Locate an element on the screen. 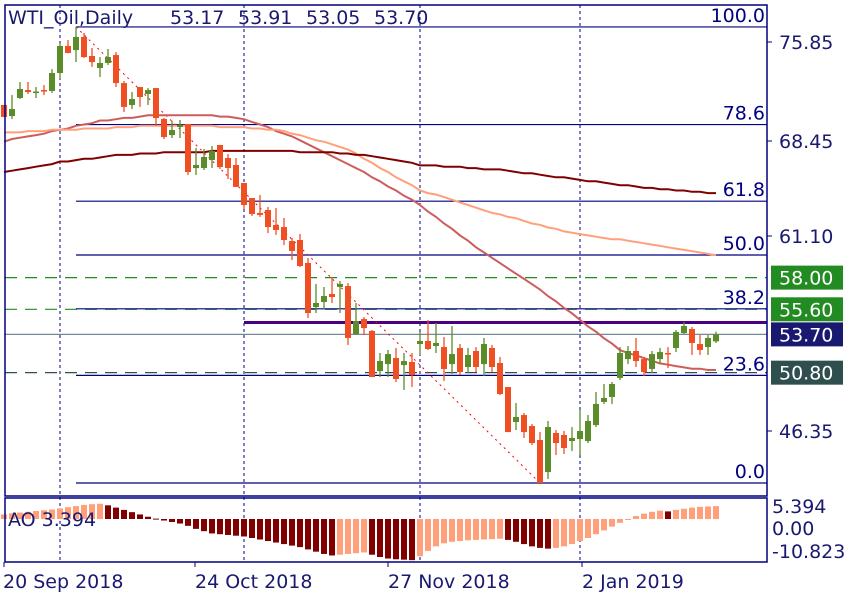  x-tick-label: 20 Sep 2018 is located at coordinates (63, 582).